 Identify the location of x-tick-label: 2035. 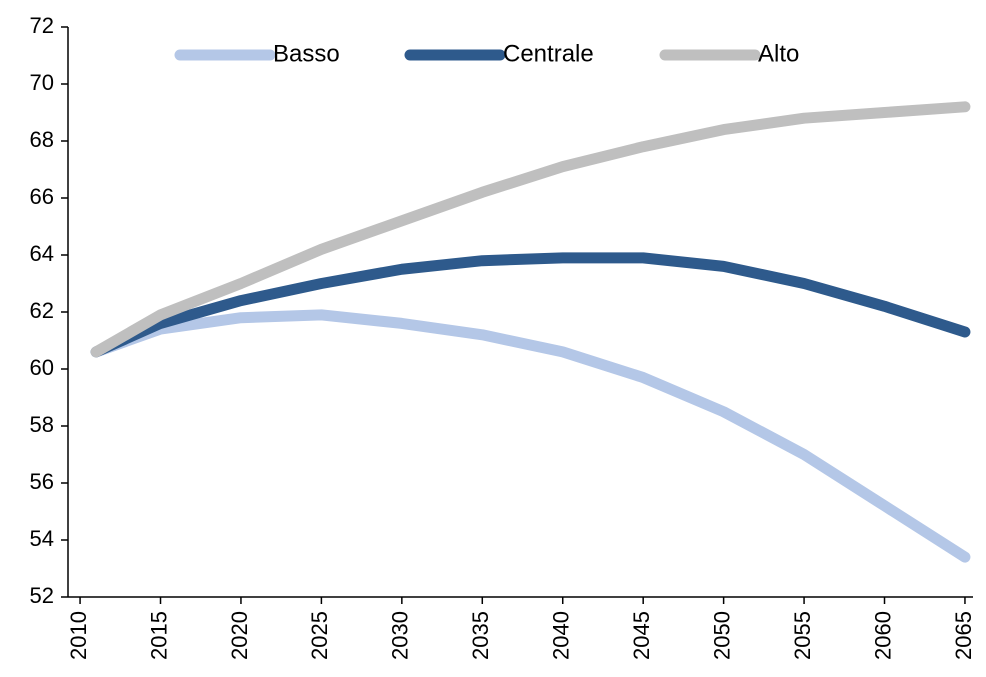
(480, 635).